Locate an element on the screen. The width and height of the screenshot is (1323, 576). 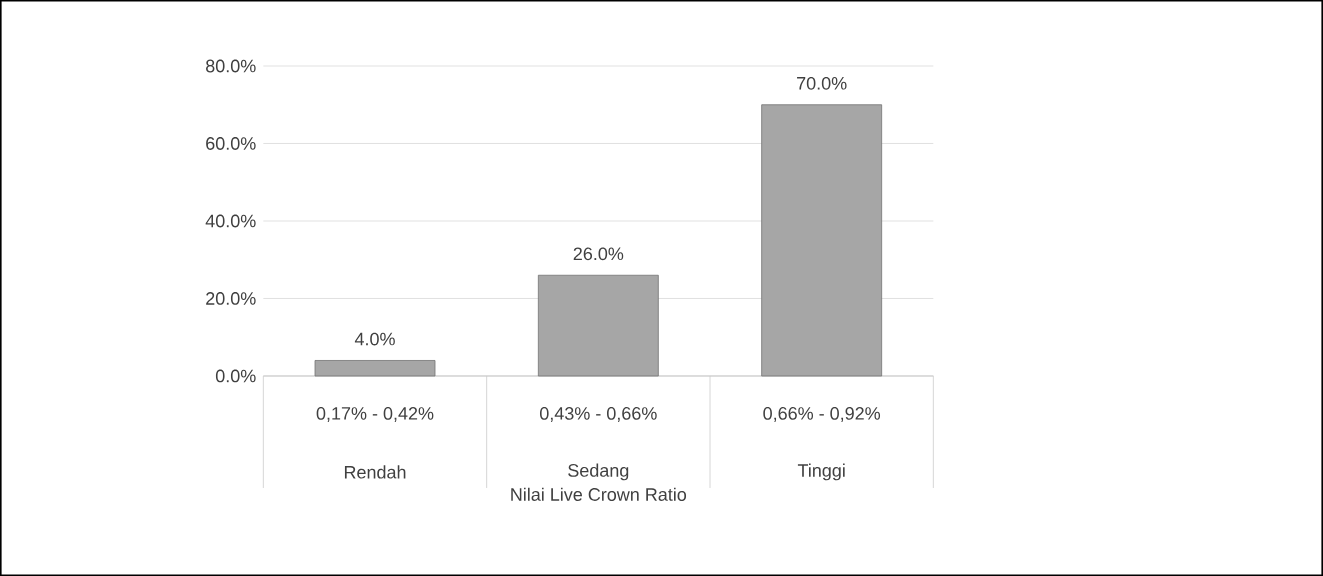
text: Tinggi is located at coordinates (821, 472).